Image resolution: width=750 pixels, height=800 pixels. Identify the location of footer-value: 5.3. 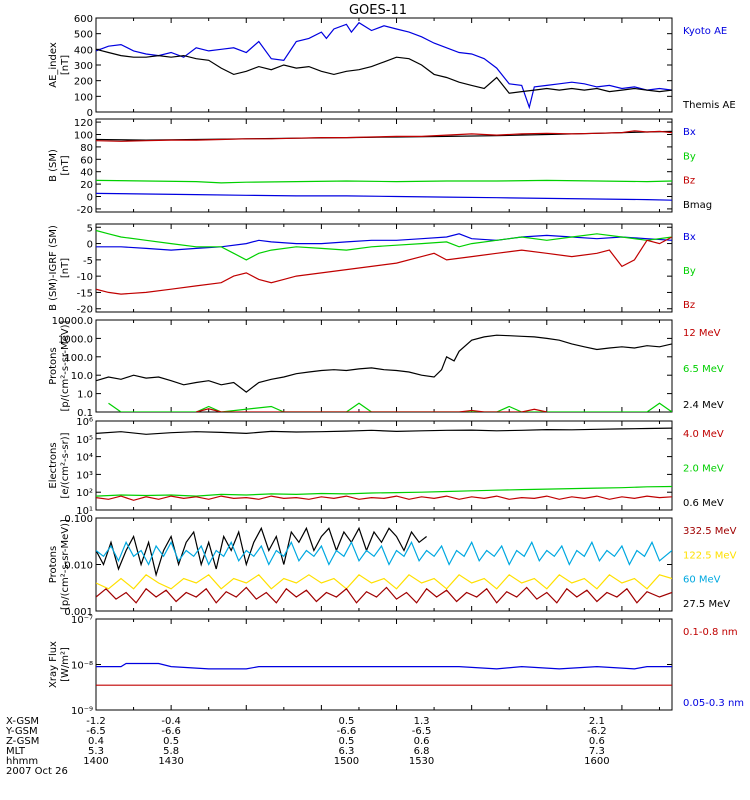
(96, 751).